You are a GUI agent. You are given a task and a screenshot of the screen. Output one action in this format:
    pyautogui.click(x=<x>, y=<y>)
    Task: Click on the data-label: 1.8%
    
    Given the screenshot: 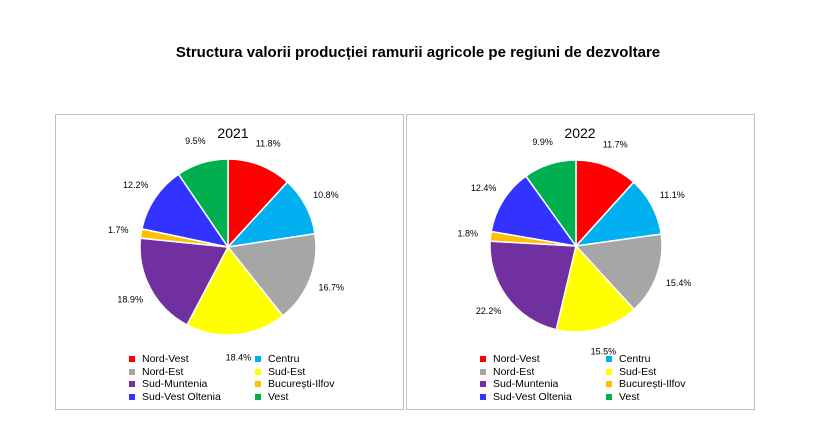 What is the action you would take?
    pyautogui.click(x=467, y=234)
    